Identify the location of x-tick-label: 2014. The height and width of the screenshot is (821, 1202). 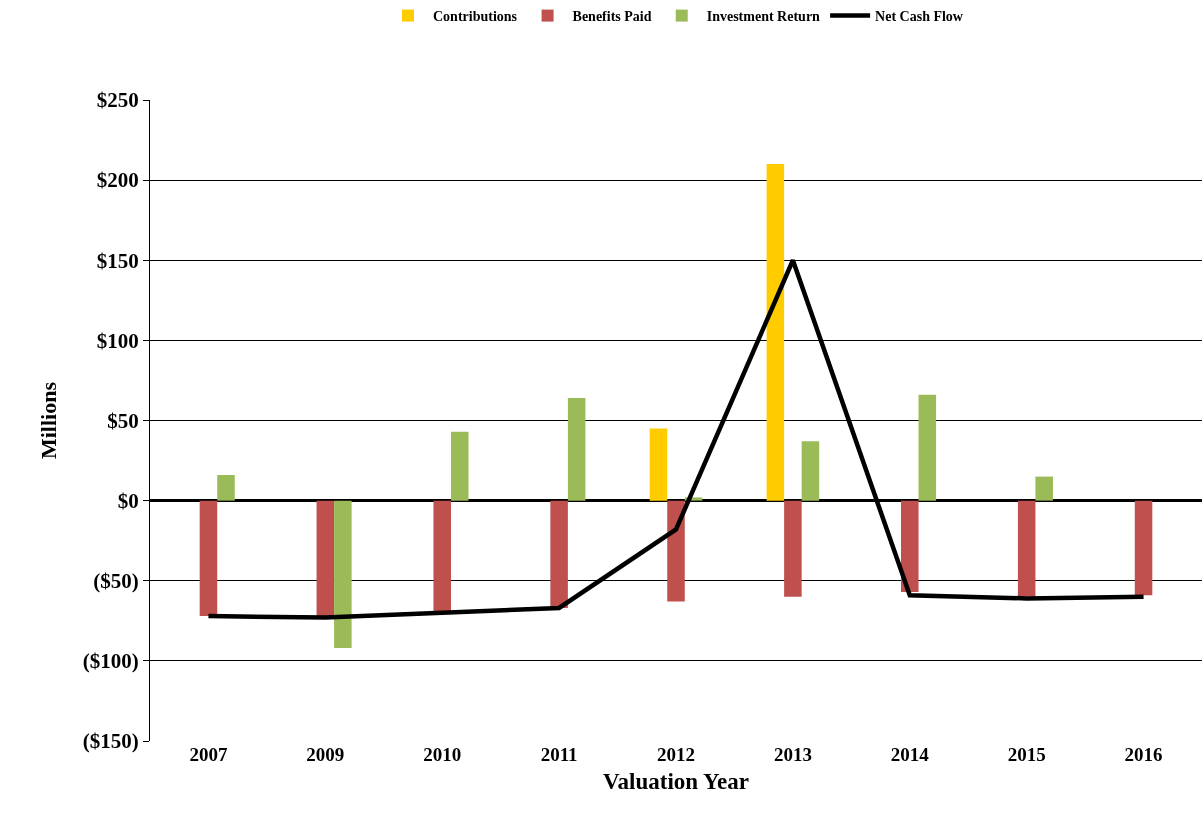
(910, 754).